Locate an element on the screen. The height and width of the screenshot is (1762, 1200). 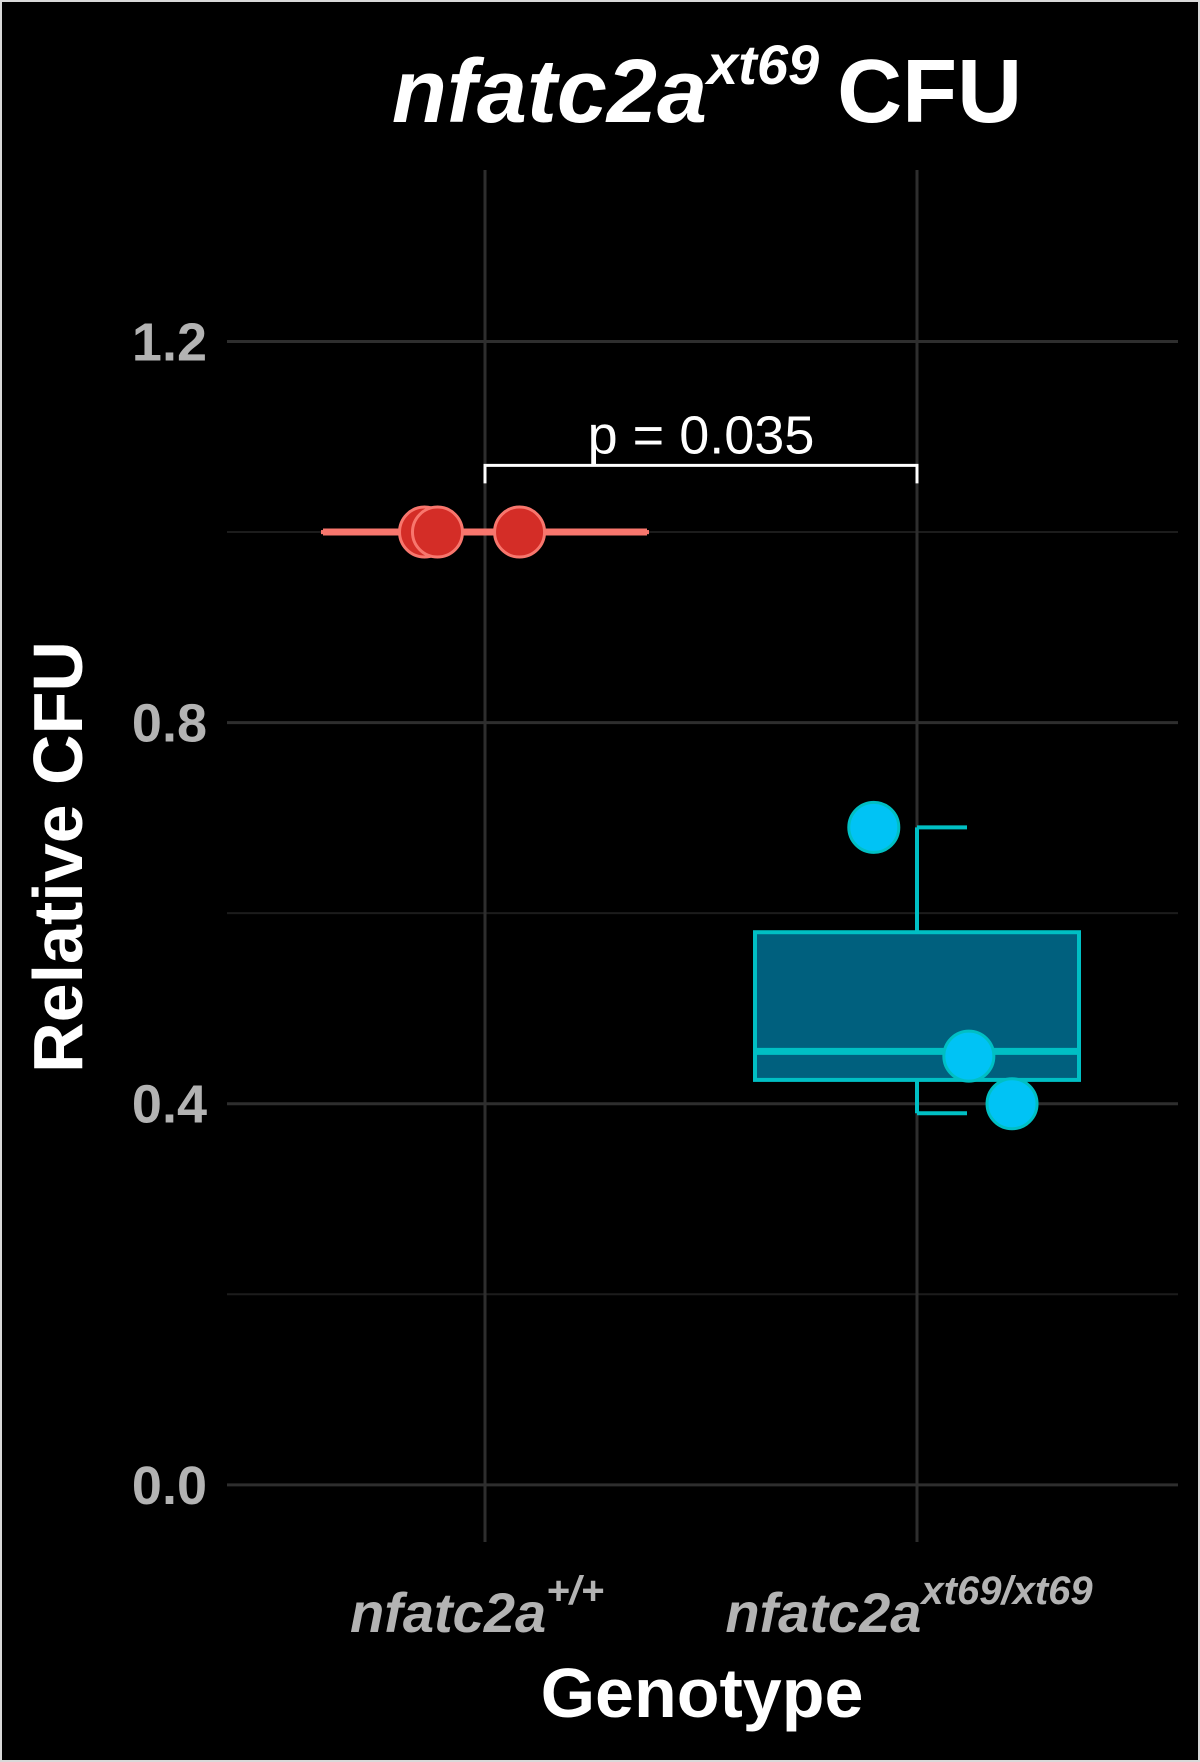
p-value-label: p = 0.035 is located at coordinates (701, 435).